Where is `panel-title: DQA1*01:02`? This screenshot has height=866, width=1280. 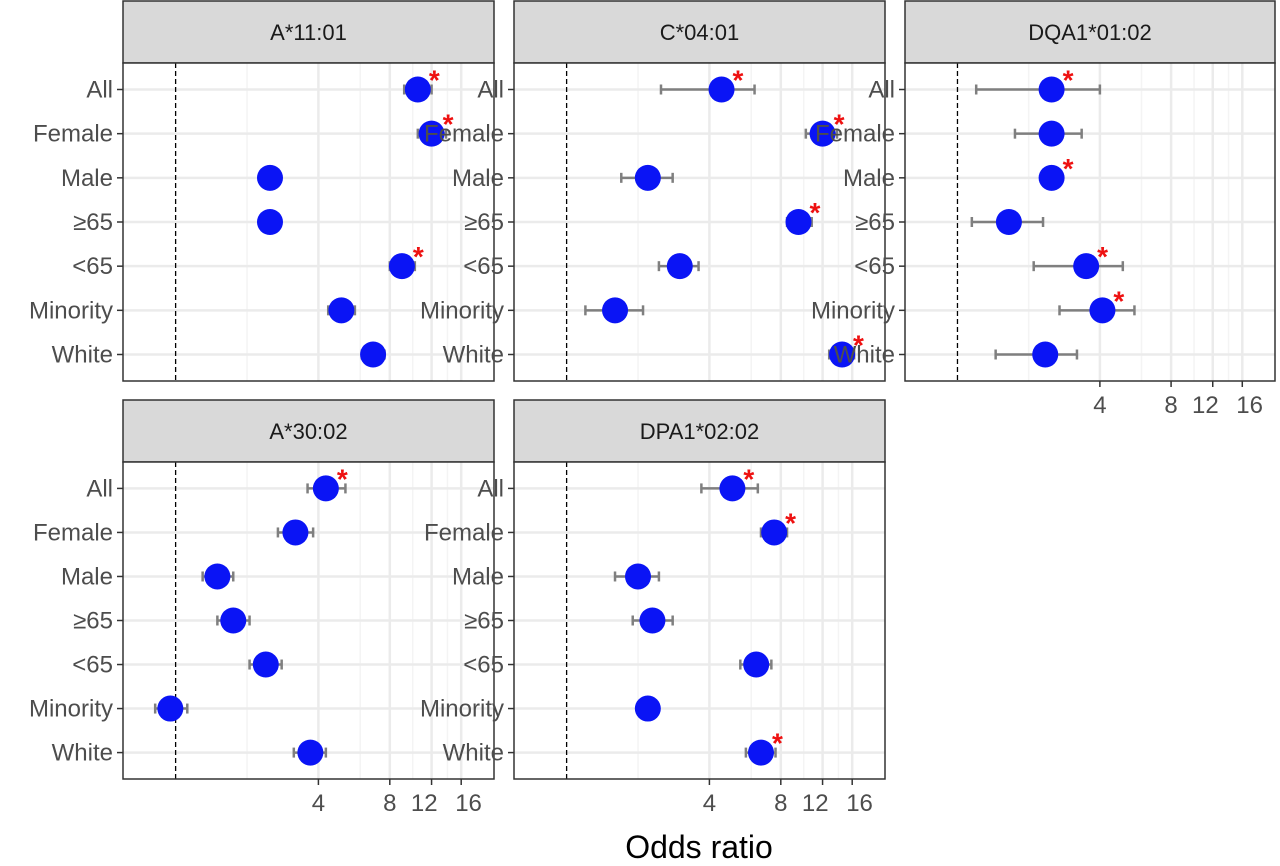
panel-title: DQA1*01:02 is located at coordinates (1090, 32).